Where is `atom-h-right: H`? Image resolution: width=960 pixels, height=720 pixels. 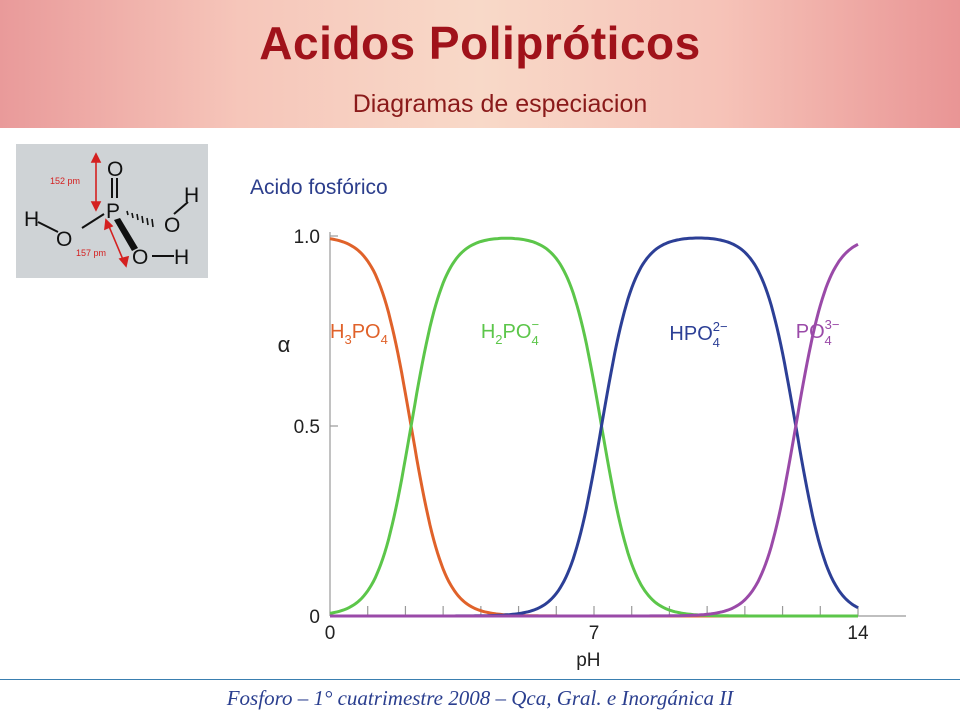 atom-h-right: H is located at coordinates (191, 195).